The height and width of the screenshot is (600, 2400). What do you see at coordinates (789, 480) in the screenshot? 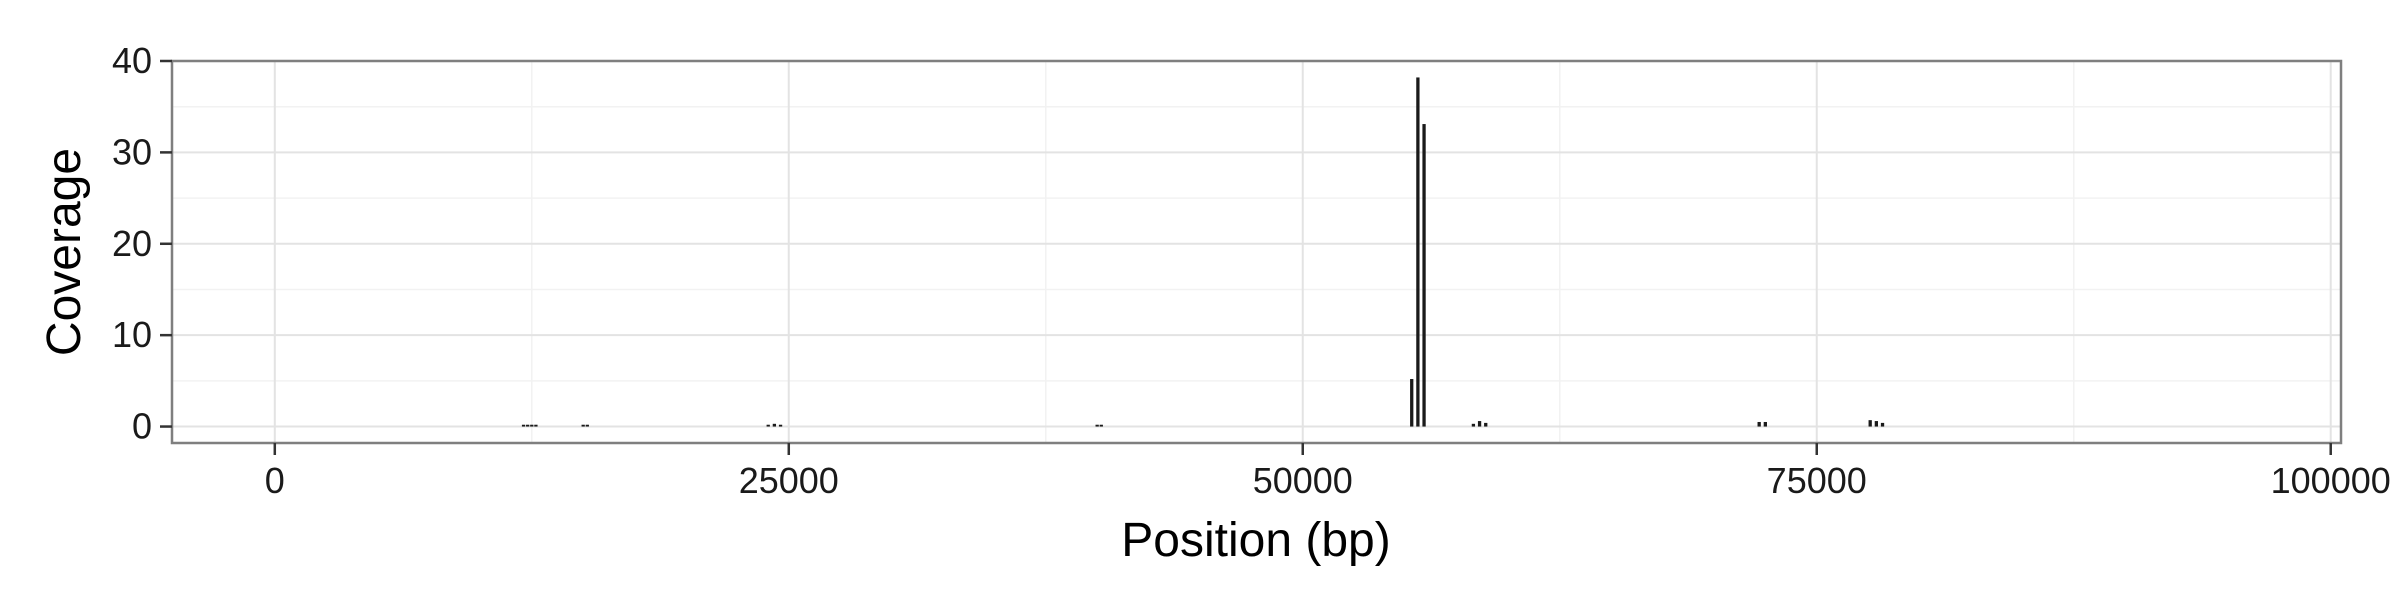
I see `x-tick-label: 25000` at bounding box center [789, 480].